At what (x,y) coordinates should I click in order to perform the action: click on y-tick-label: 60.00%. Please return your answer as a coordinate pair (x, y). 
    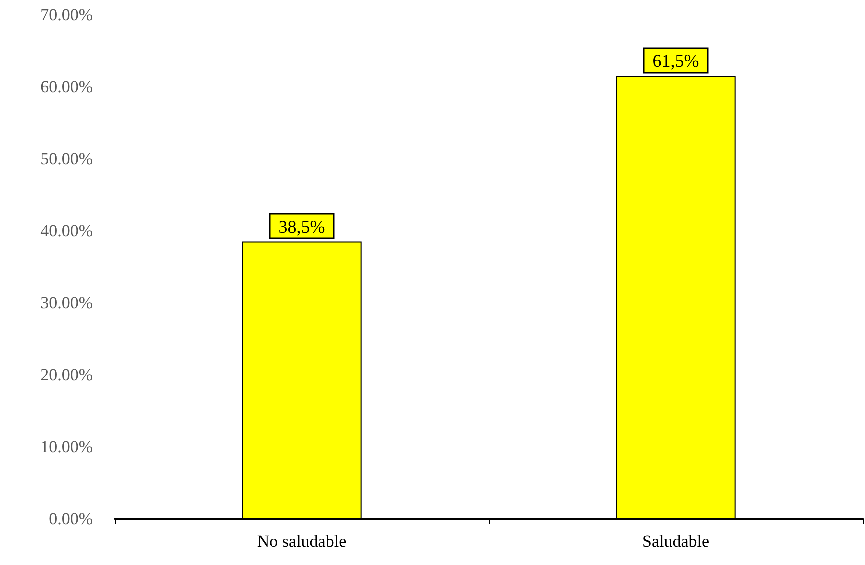
    Looking at the image, I should click on (66, 87).